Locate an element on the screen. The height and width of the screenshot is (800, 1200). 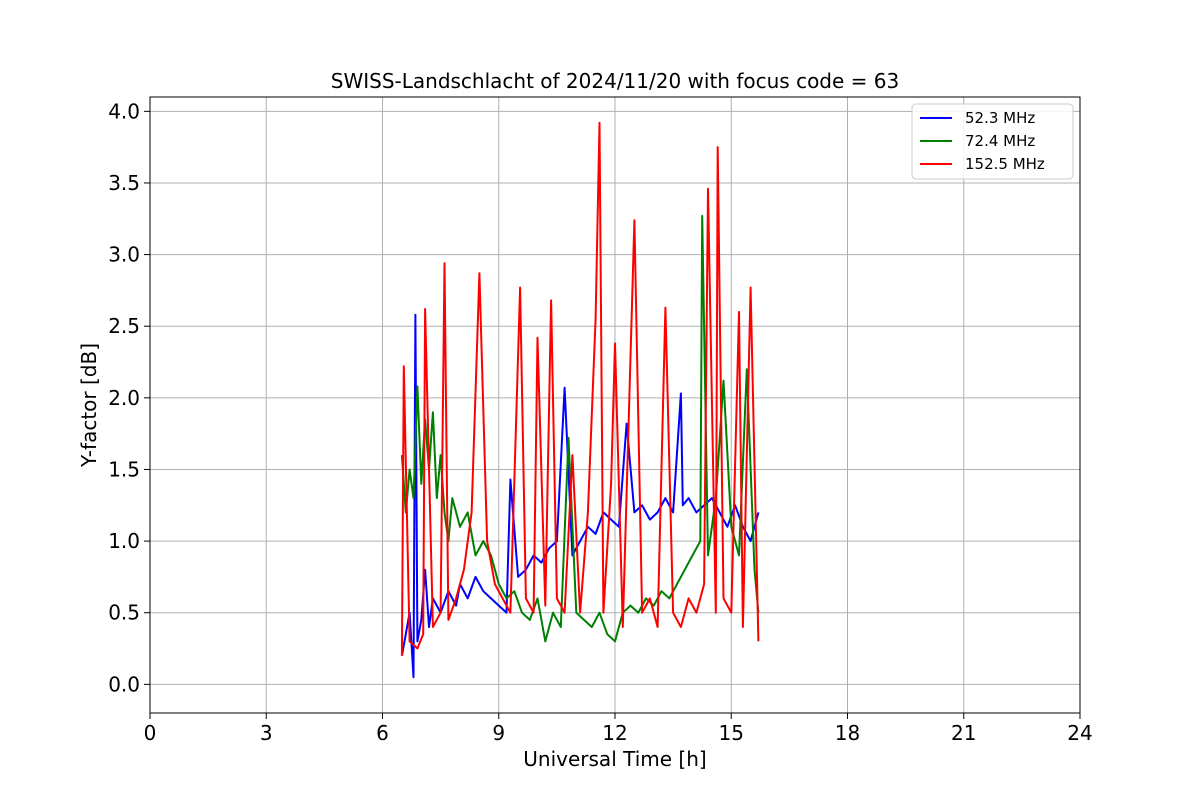
legend: 52.3 MHz 72.4 MHz 152.5 MHz is located at coordinates (992, 141).